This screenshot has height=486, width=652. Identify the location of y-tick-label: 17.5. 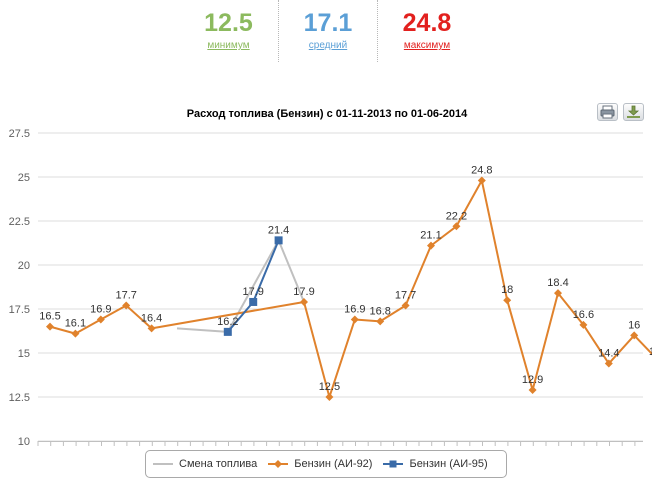
(19, 310).